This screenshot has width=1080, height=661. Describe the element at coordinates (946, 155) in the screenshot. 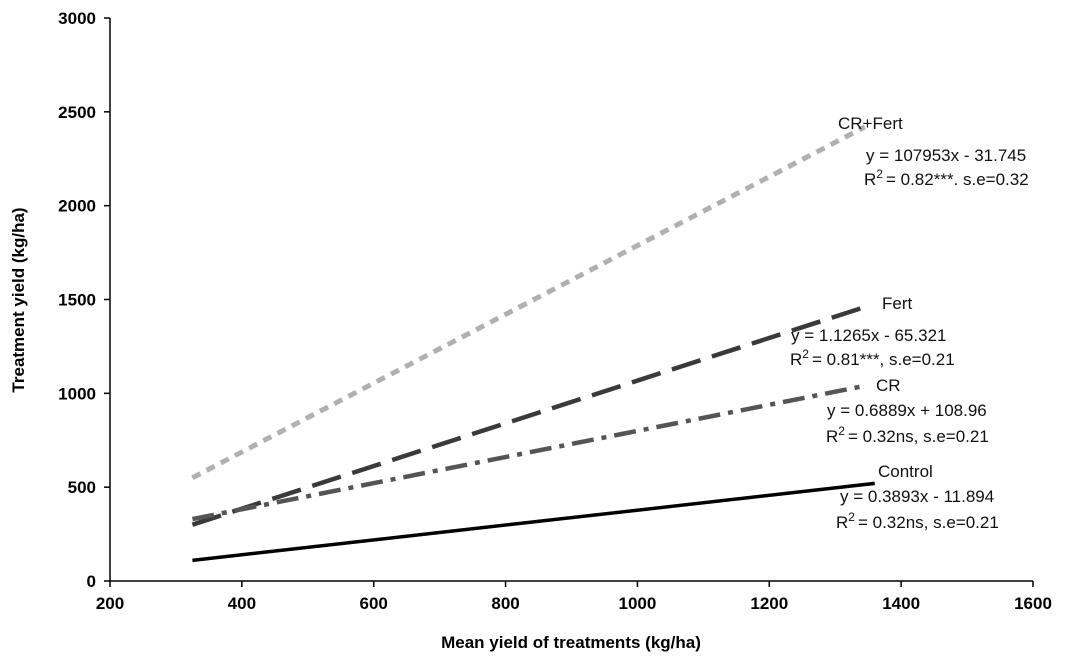

I see `equation-crfert: y = 107953x - 31.745` at that location.